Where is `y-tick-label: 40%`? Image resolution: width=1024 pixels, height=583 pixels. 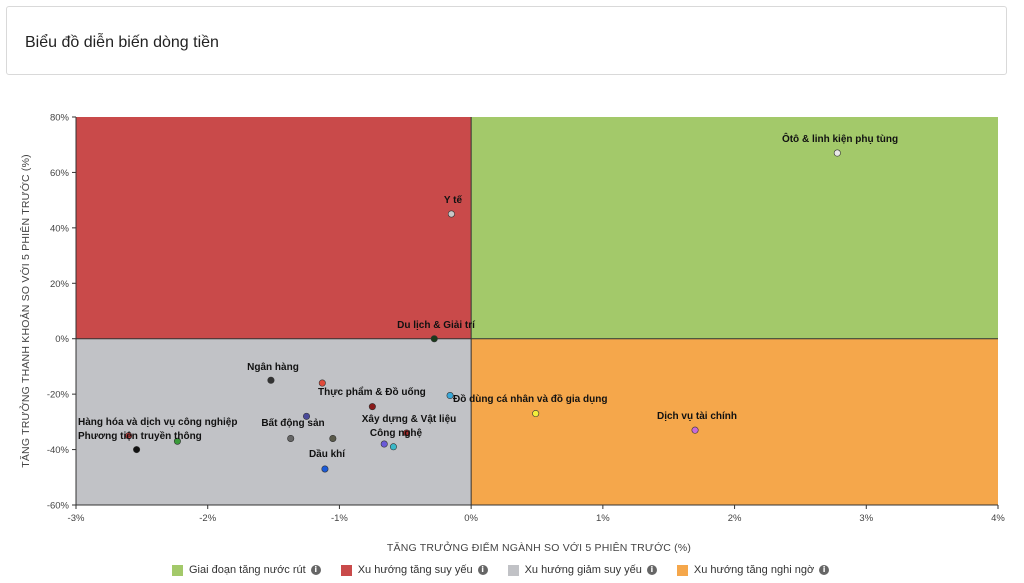 y-tick-label: 40% is located at coordinates (60, 228).